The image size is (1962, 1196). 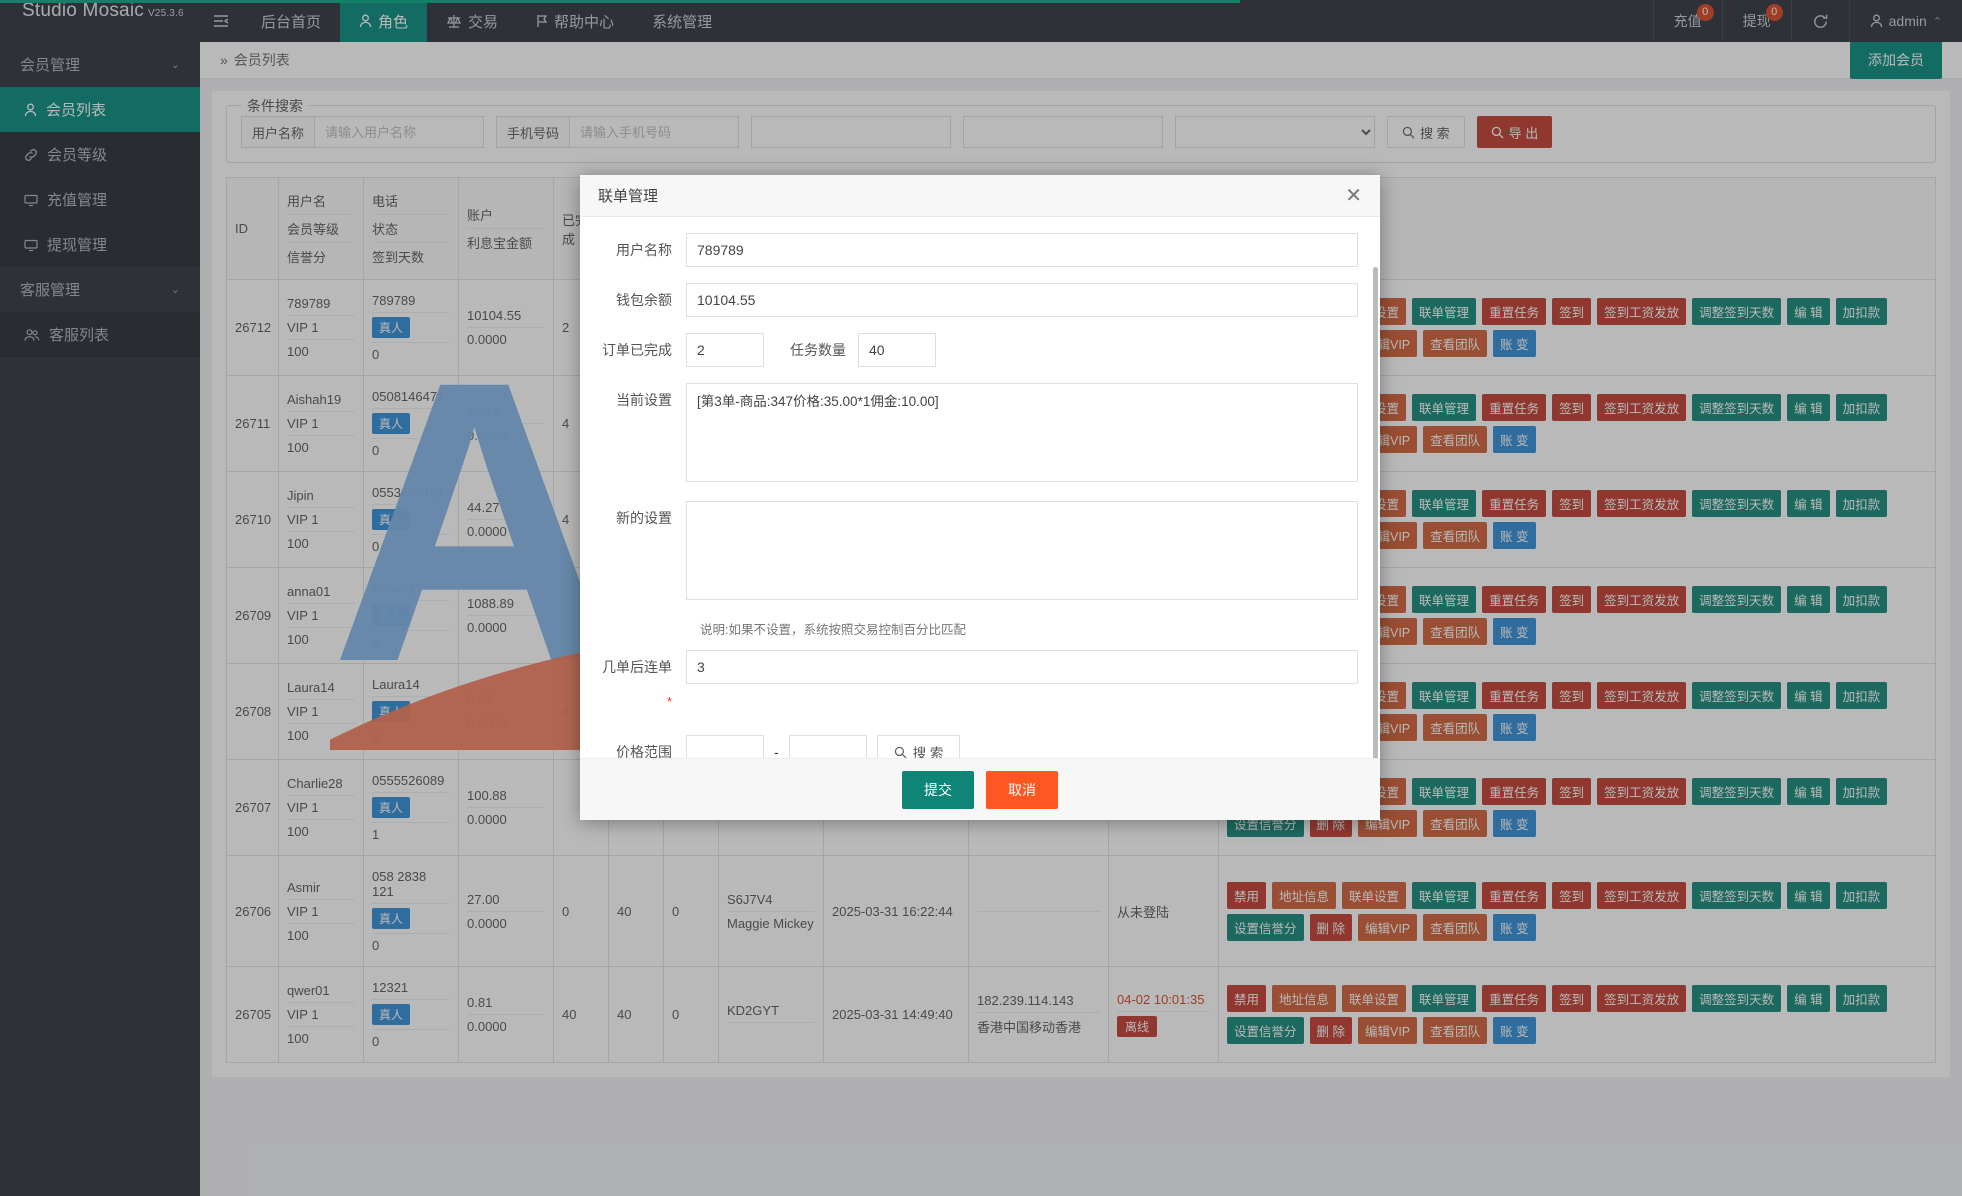 I want to click on hamburger-icon, so click(x=221, y=21).